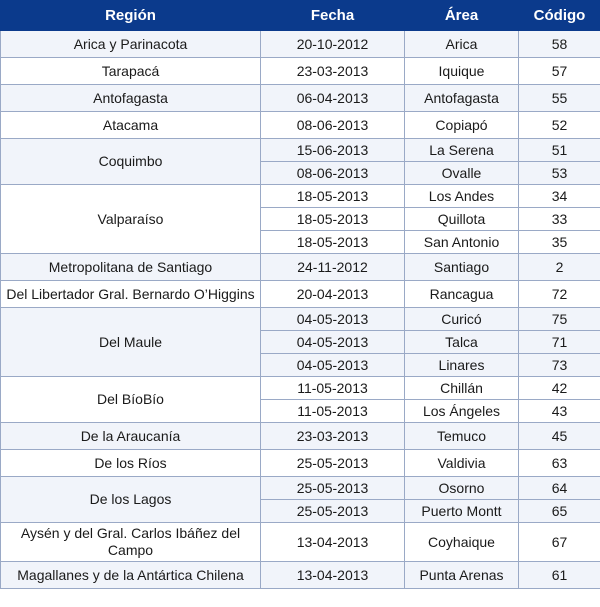 This screenshot has height=607, width=600. Describe the element at coordinates (461, 575) in the screenshot. I see `cell-area: Punta Arenas` at that location.